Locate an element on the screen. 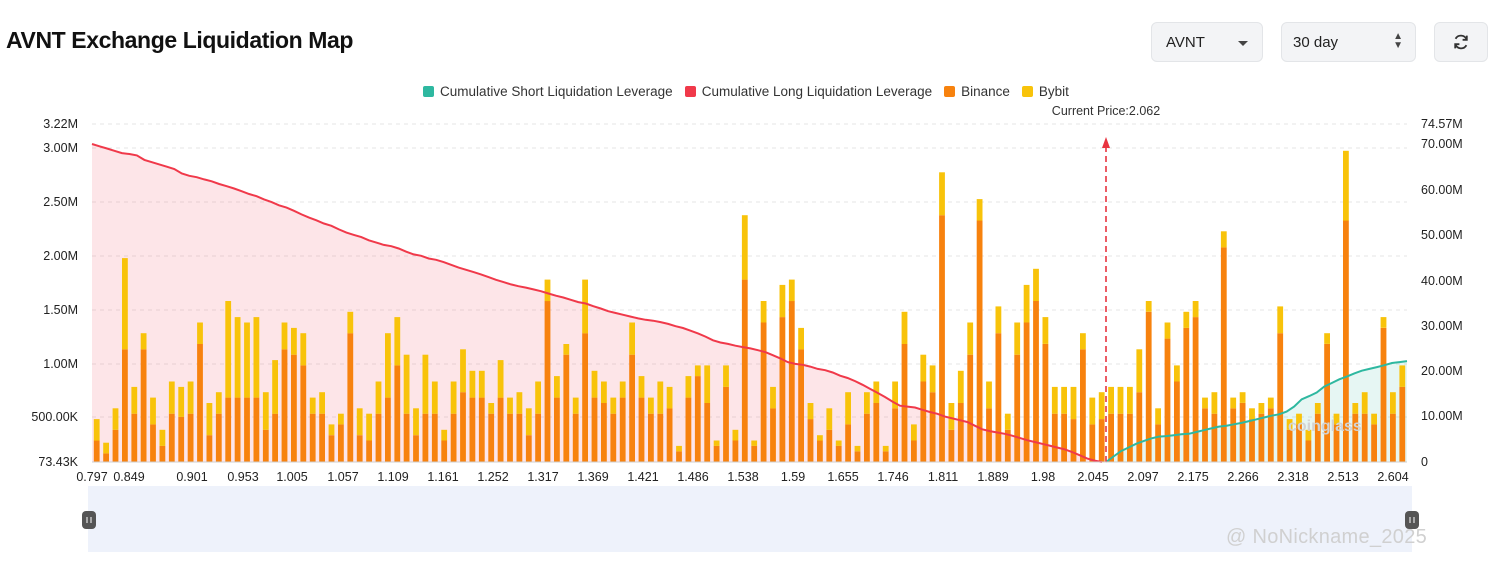 The height and width of the screenshot is (565, 1492). legend-long-cumulative: Cumulative Long Liquidation Leverage is located at coordinates (808, 91).